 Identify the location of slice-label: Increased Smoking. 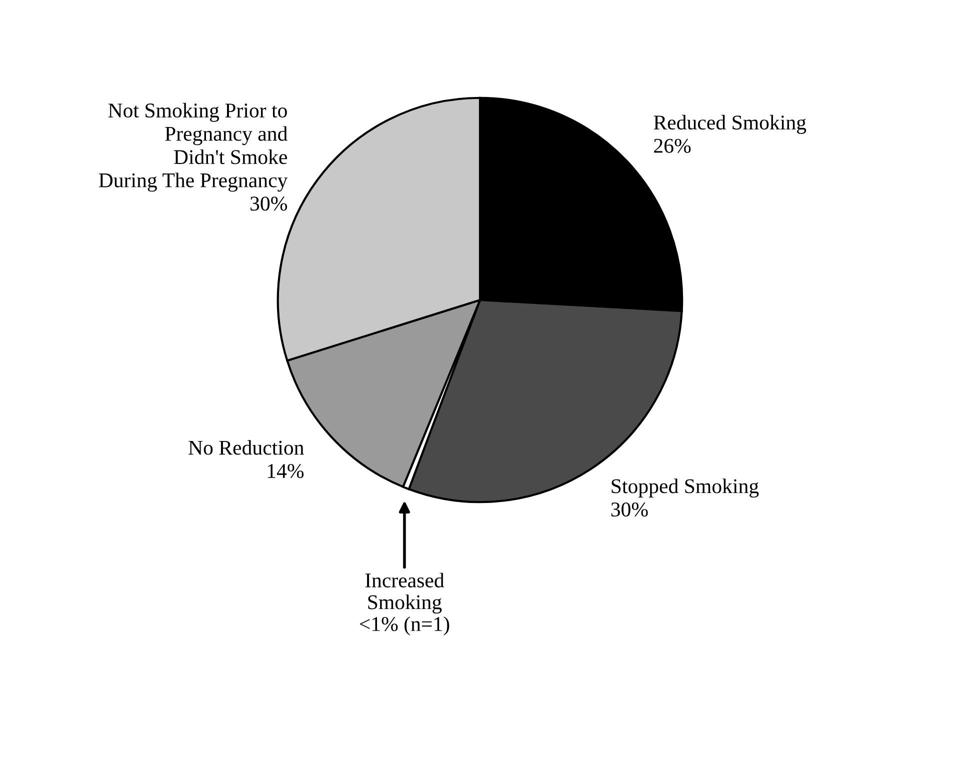
(404, 593).